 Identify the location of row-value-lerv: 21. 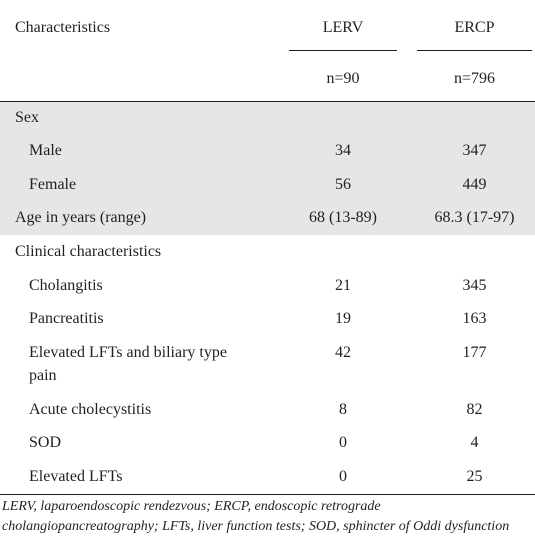
(343, 285).